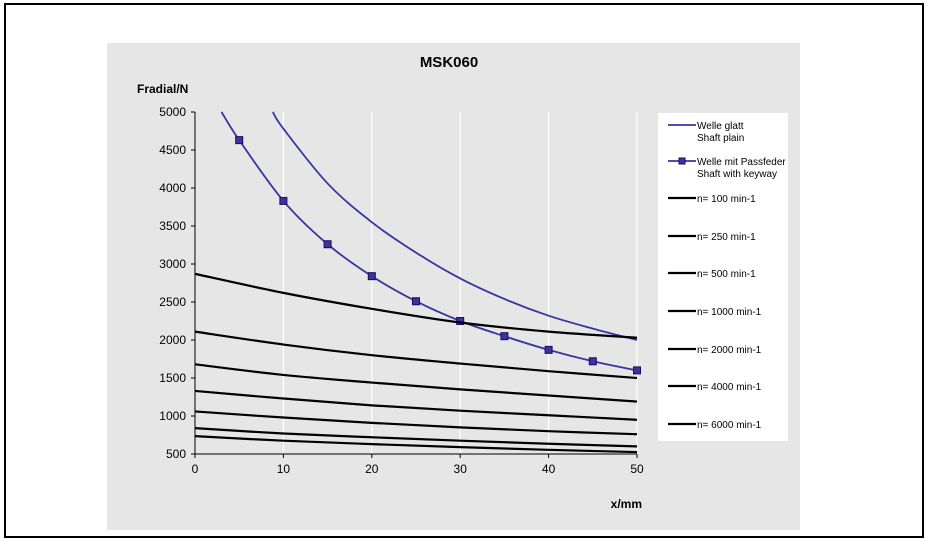  What do you see at coordinates (729, 312) in the screenshot?
I see `legend-label: n= 1000 min-1` at bounding box center [729, 312].